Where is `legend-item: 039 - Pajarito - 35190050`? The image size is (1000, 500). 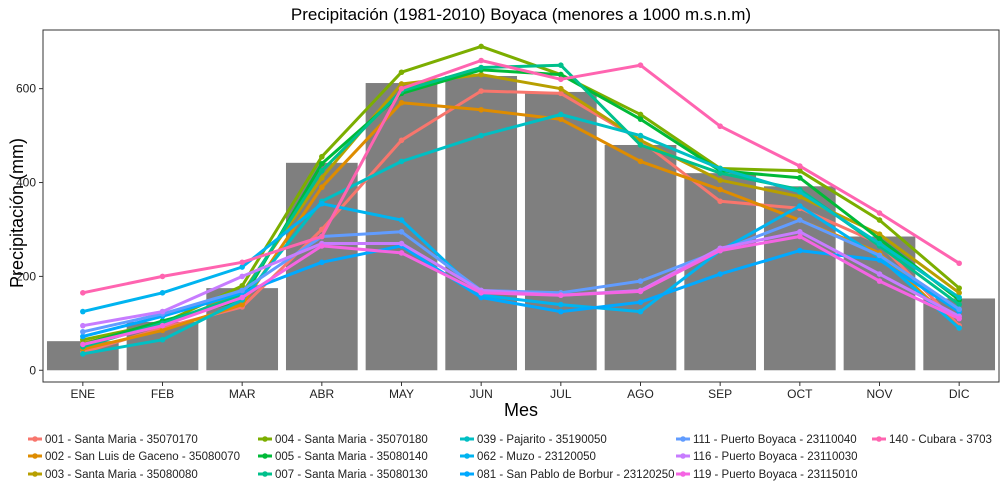 legend-item: 039 - Pajarito - 35190050 is located at coordinates (533, 440).